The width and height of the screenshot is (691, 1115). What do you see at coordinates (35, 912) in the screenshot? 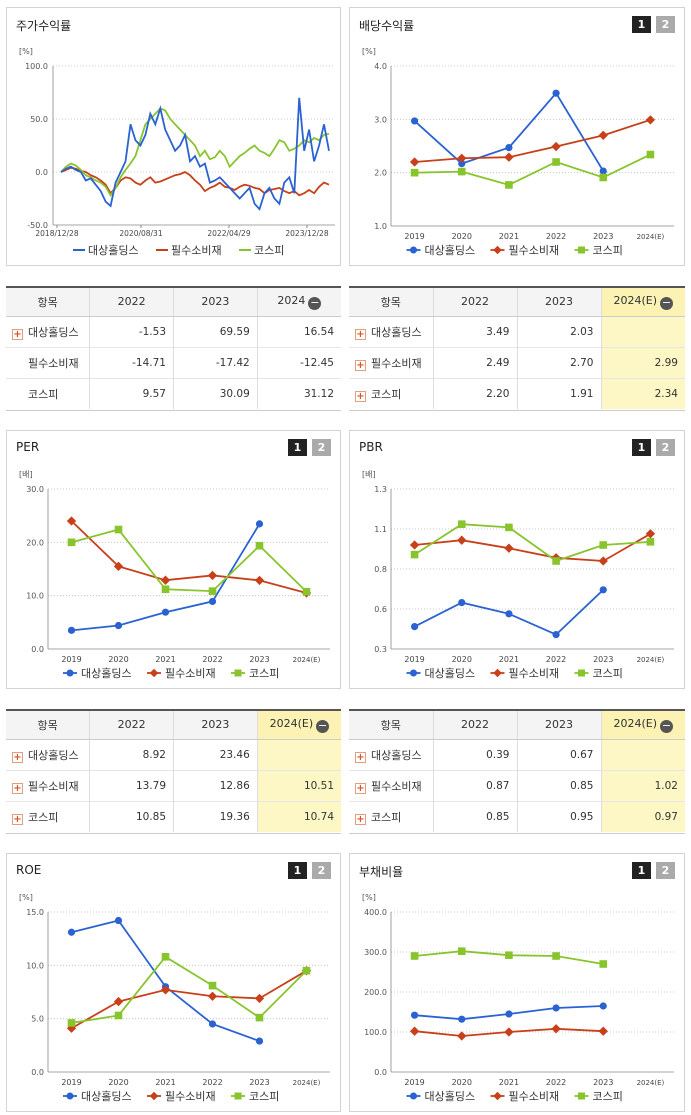
I see `y-tick-label: 15.0` at bounding box center [35, 912].